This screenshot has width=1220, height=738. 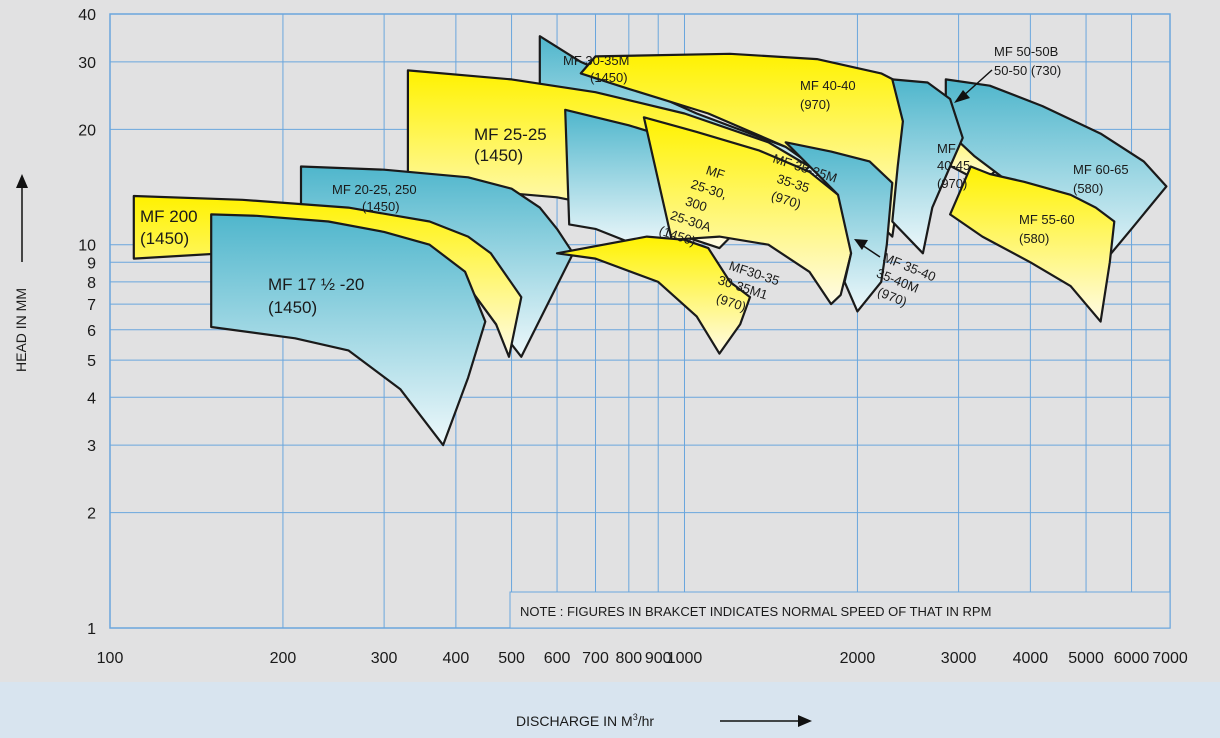 What do you see at coordinates (953, 165) in the screenshot?
I see `label-mf-40-45-b: 40-45` at bounding box center [953, 165].